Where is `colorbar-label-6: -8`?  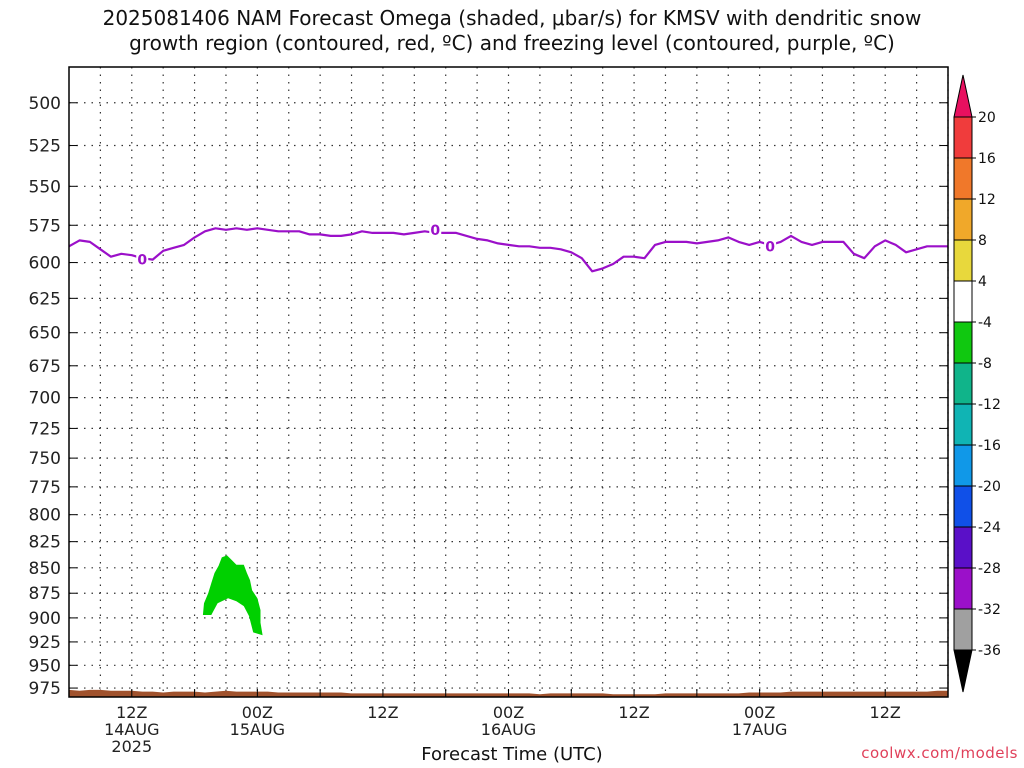 colorbar-label-6: -8 is located at coordinates (985, 364).